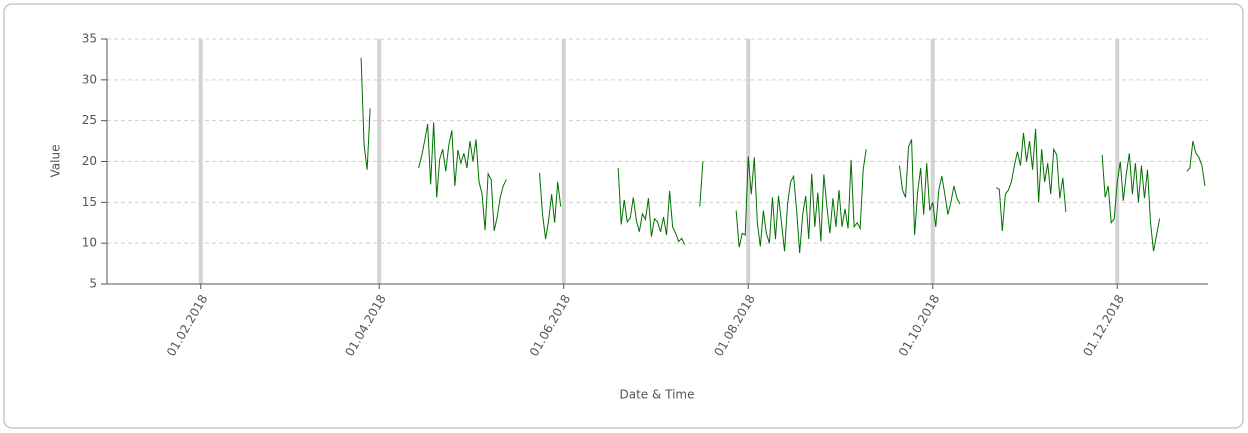 Image resolution: width=1248 pixels, height=433 pixels. What do you see at coordinates (89, 161) in the screenshot?
I see `y-tick-label: 20` at bounding box center [89, 161].